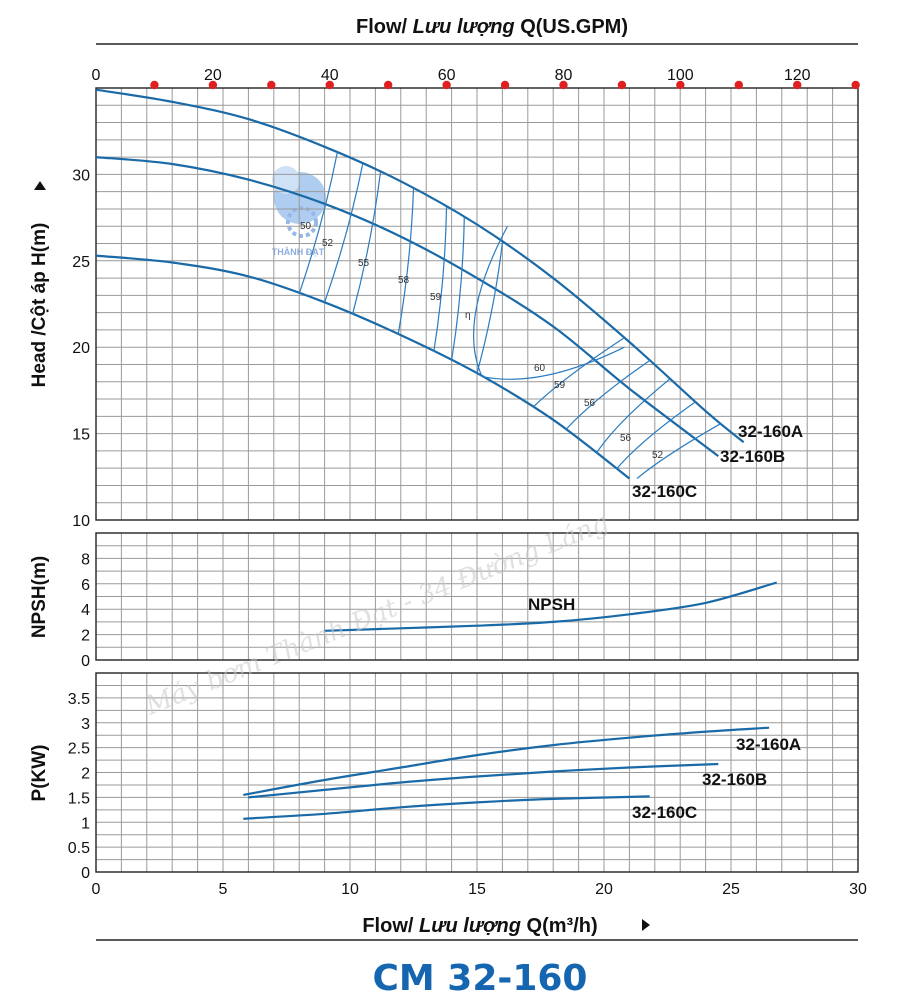 The width and height of the screenshot is (900, 1003). I want to click on efficiency-label: 60, so click(540, 368).